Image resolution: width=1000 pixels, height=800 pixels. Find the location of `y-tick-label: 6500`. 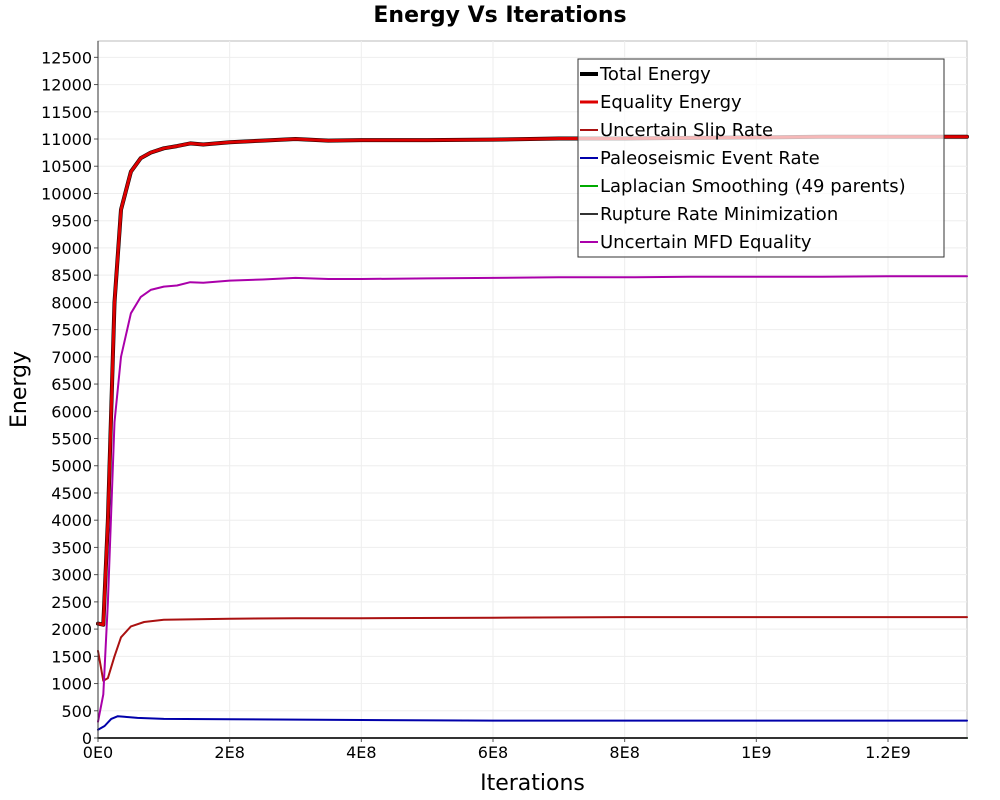

y-tick-label: 6500 is located at coordinates (71, 384).